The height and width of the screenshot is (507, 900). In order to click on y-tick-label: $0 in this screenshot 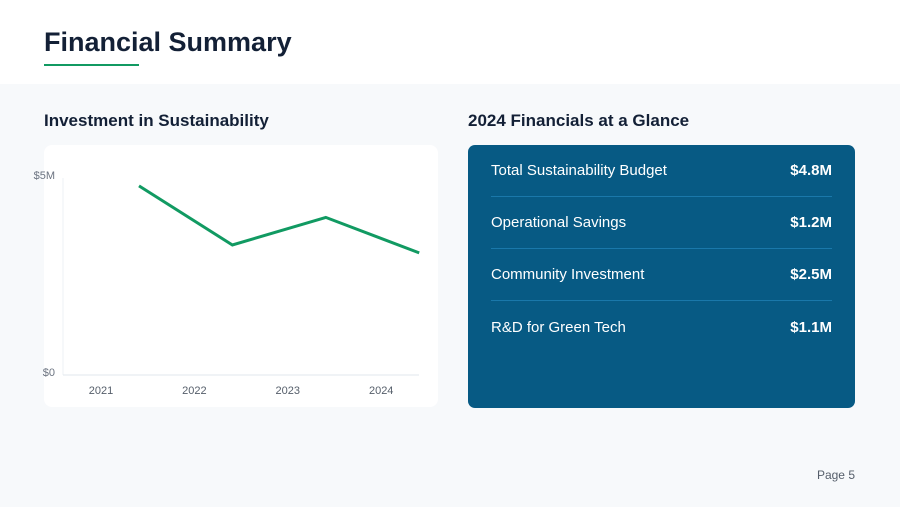, I will do `click(49, 373)`.